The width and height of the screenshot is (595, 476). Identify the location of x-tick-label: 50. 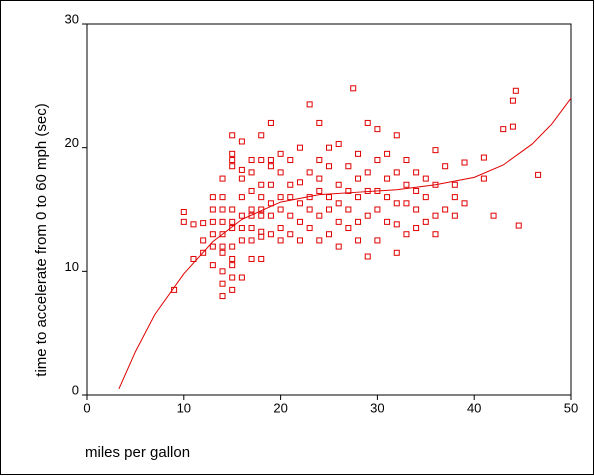
(571, 407).